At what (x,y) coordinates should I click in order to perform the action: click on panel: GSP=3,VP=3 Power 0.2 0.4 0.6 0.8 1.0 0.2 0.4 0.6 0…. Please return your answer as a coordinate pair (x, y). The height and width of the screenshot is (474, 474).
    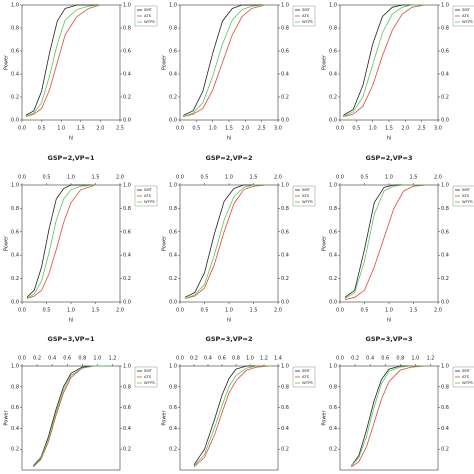
    Looking at the image, I should click on (398, 403).